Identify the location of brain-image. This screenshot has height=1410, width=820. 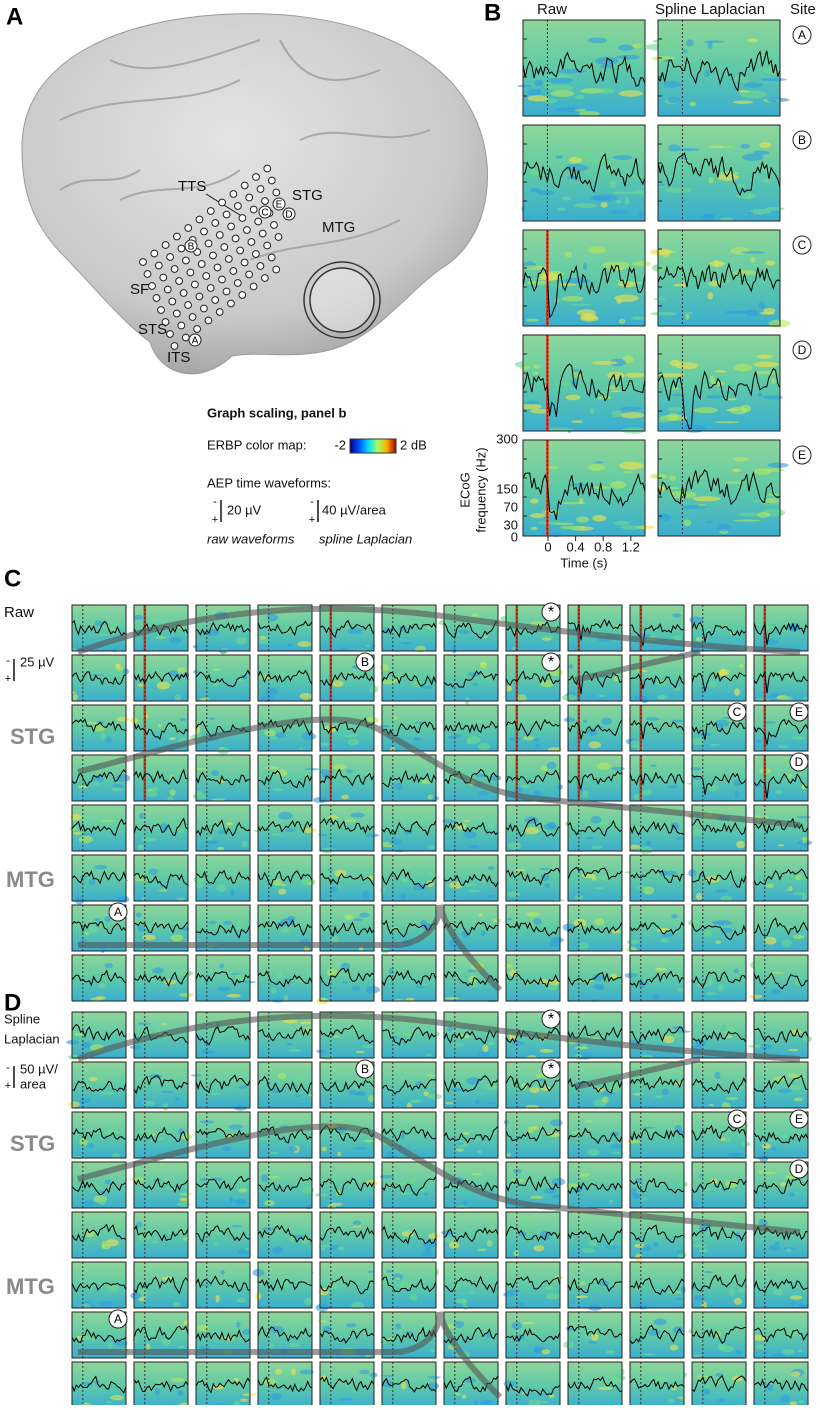
(255, 194).